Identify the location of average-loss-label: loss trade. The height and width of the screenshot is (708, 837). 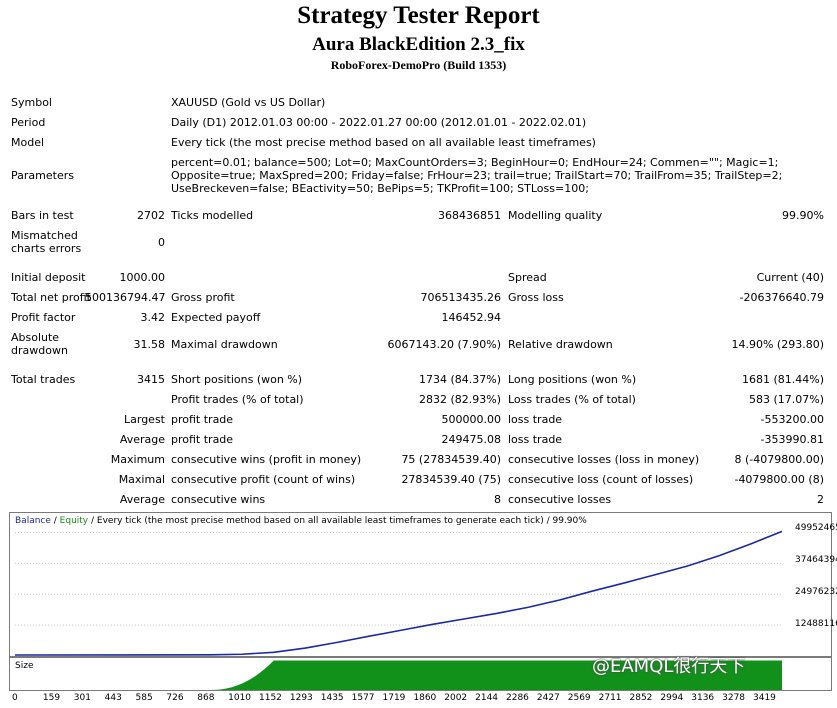
(535, 439).